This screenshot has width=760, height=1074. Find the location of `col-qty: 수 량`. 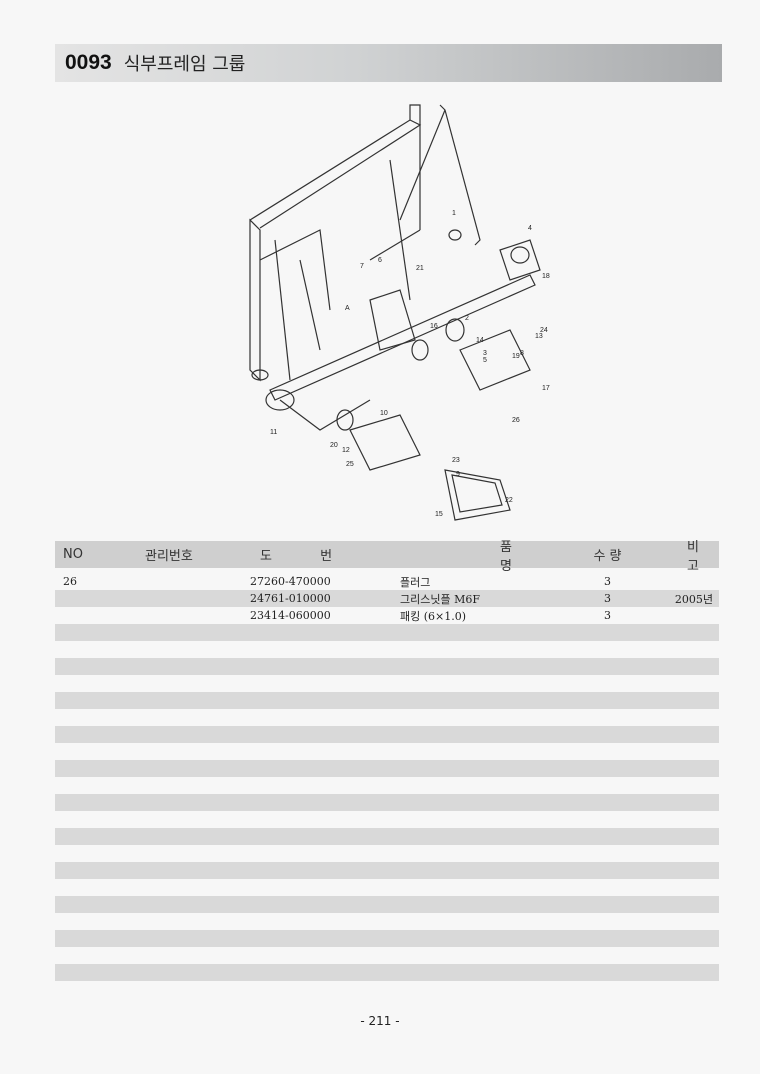

col-qty: 수 량 is located at coordinates (607, 556).